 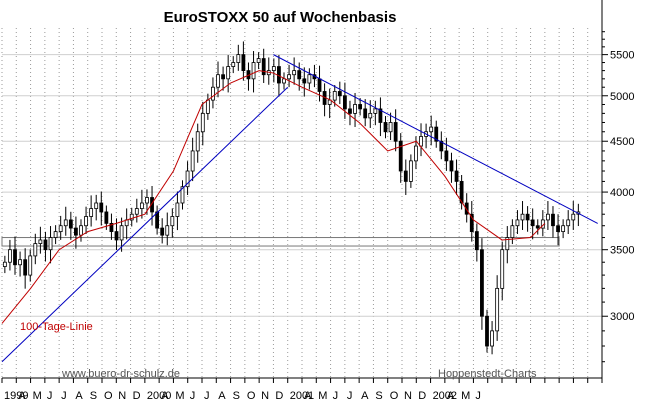 I want to click on y-tick-label: 3000, so click(x=622, y=317).